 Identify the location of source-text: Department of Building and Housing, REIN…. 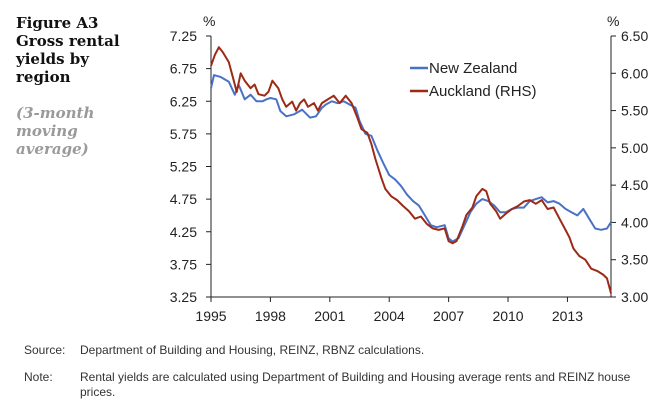
(252, 350).